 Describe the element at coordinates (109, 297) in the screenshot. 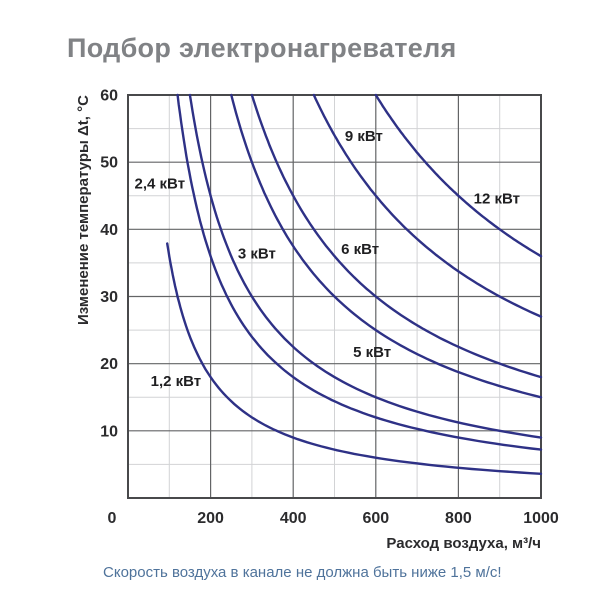

I see `y-tick-30: 30` at that location.